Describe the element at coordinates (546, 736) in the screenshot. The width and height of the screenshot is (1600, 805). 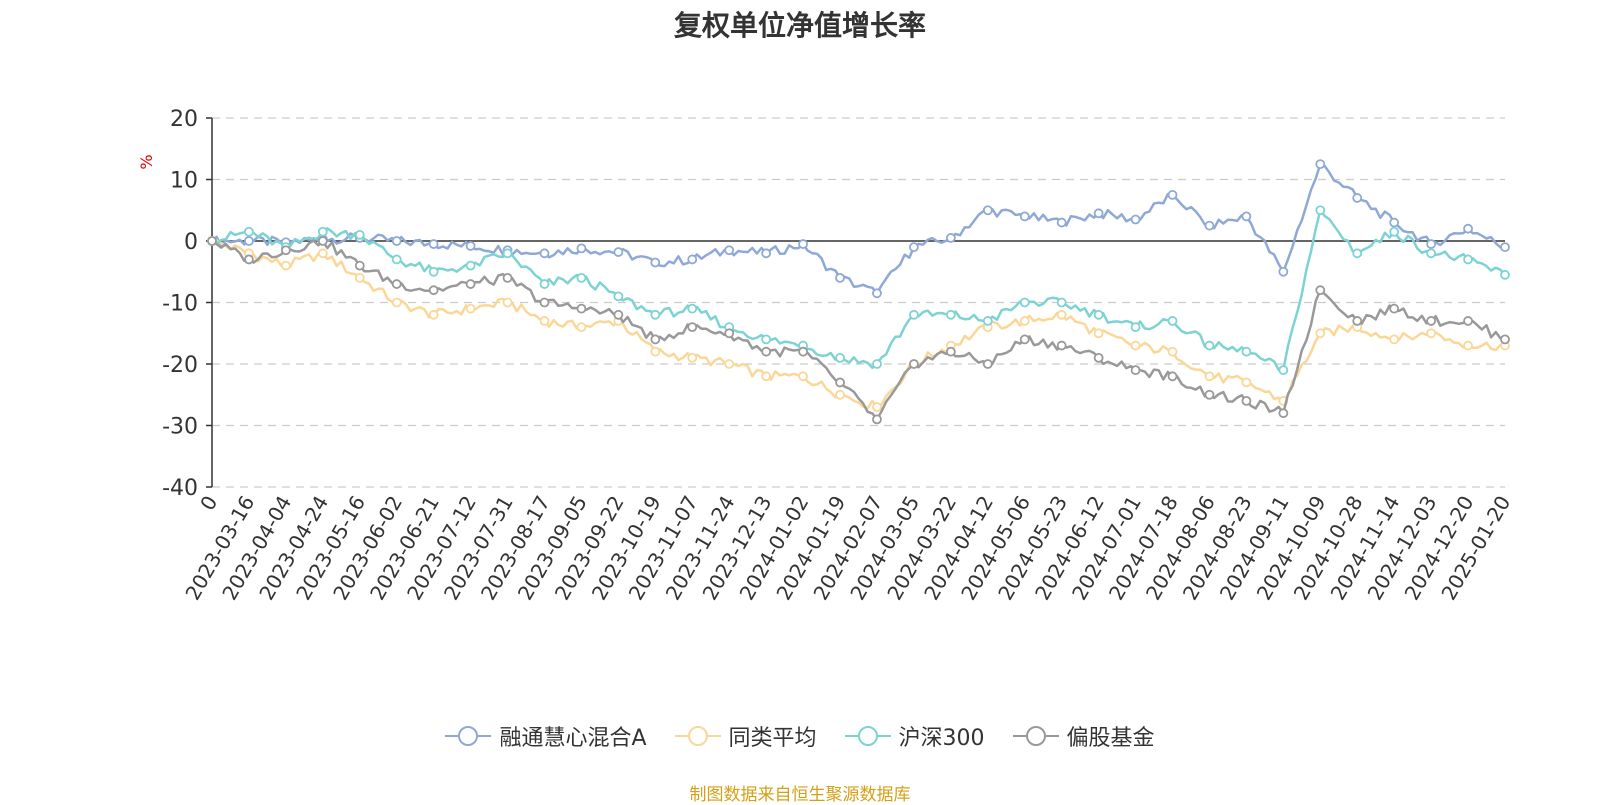
I see `legend-item: 融通慧心混合A` at that location.